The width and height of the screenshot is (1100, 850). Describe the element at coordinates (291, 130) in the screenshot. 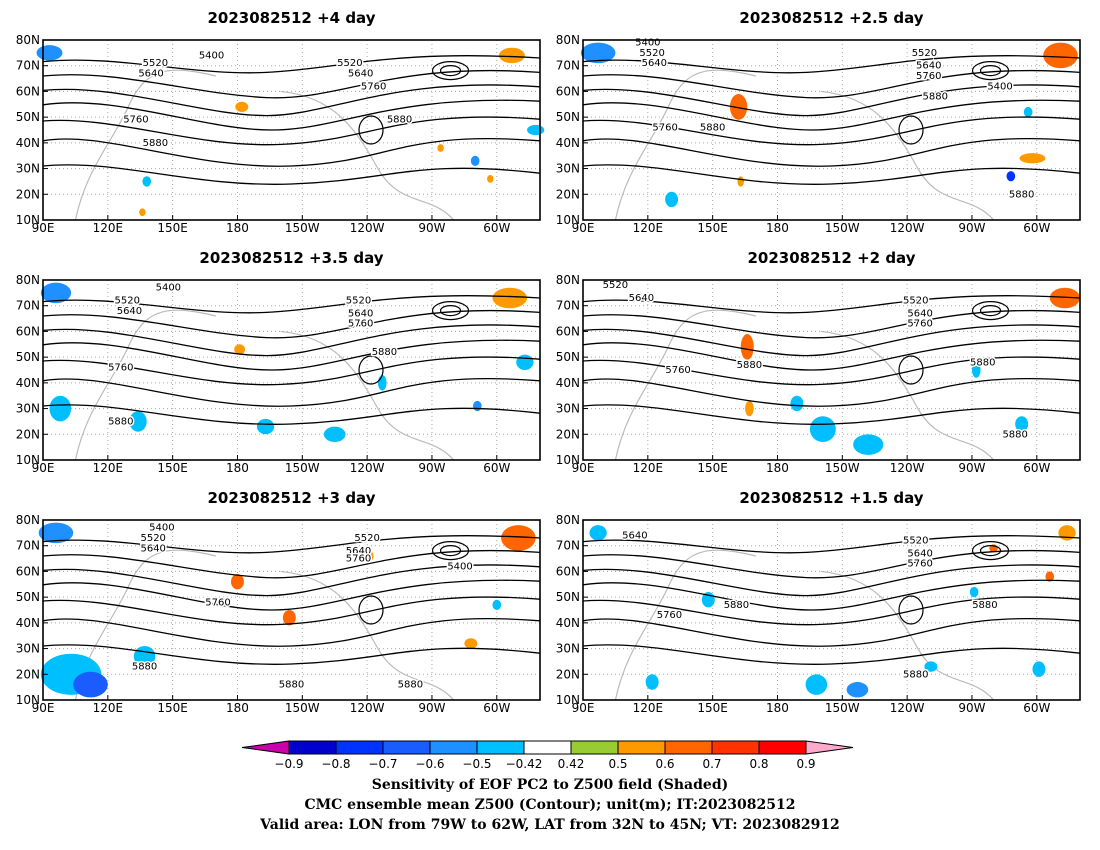

I see `map-area` at that location.